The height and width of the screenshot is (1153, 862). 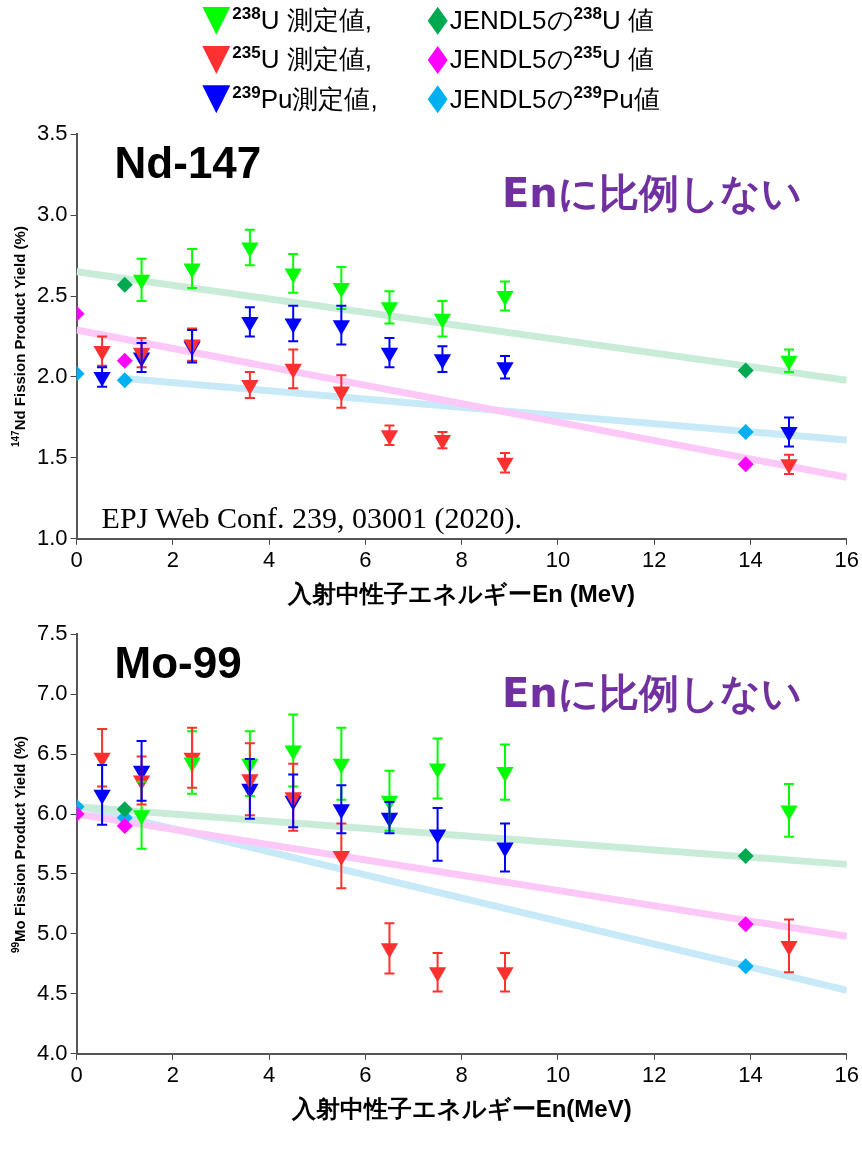 I want to click on y-tick-label: 2.0, so click(x=52, y=376).